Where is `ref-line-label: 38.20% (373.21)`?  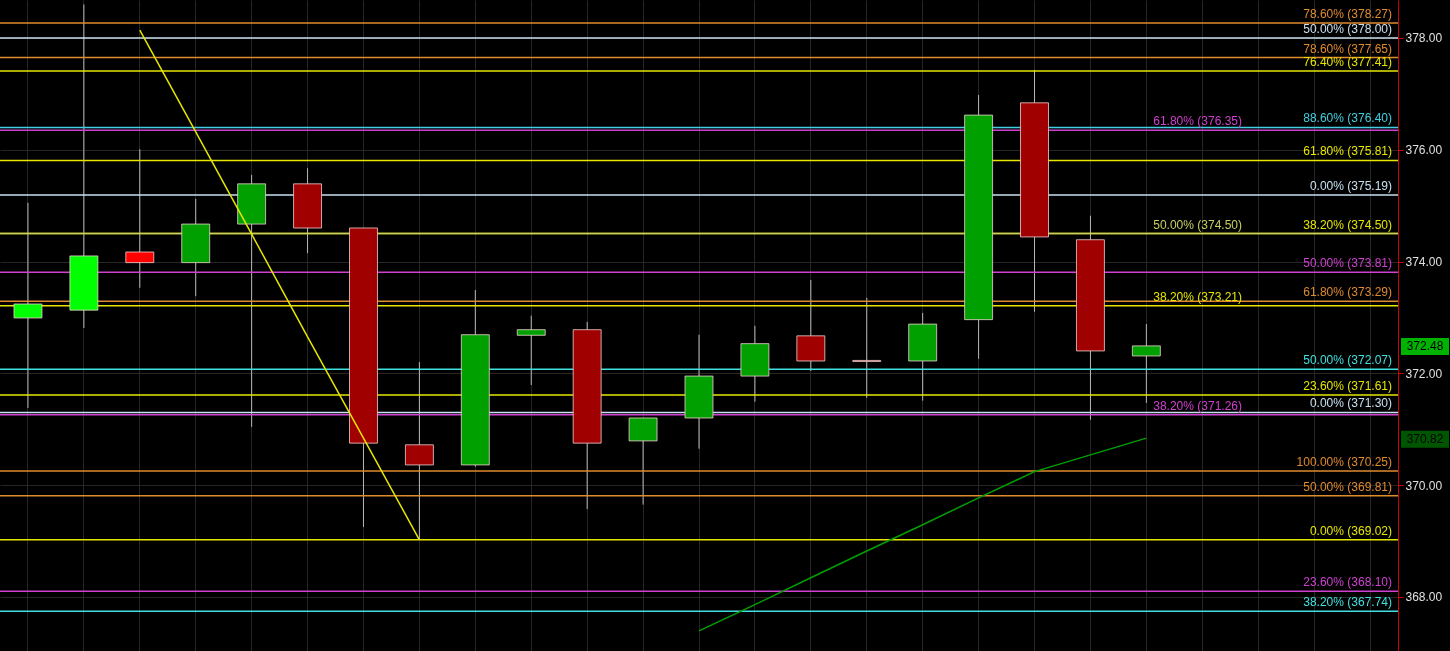 ref-line-label: 38.20% (373.21) is located at coordinates (1197, 296).